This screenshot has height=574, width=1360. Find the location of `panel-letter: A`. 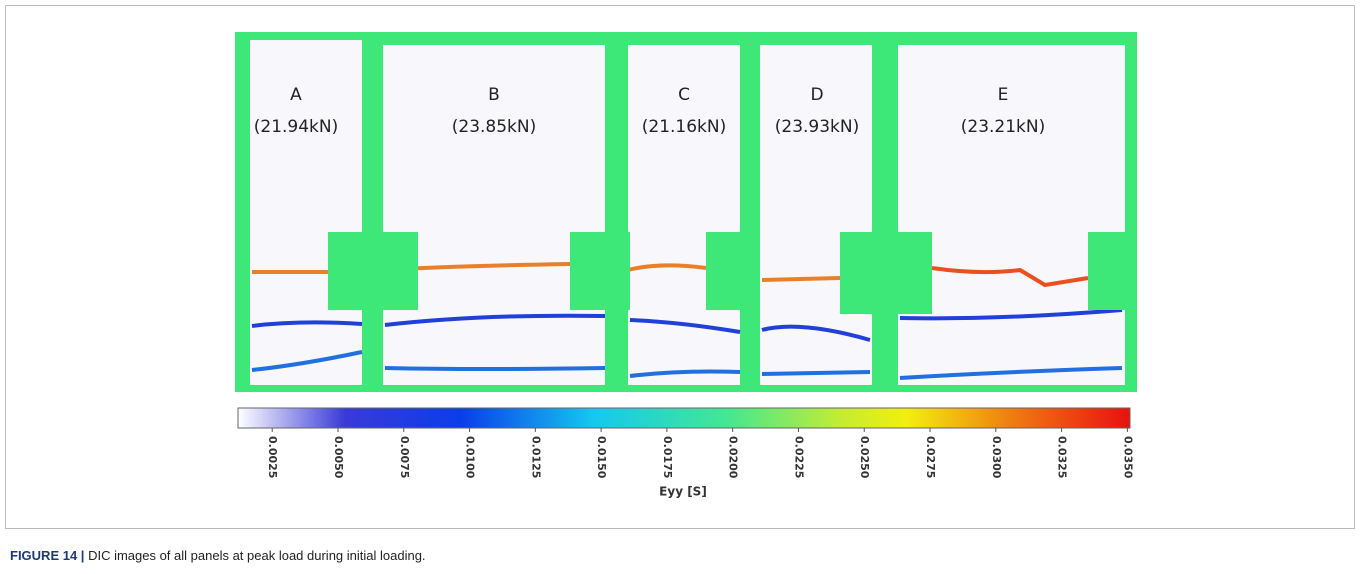

panel-letter: A is located at coordinates (296, 95).